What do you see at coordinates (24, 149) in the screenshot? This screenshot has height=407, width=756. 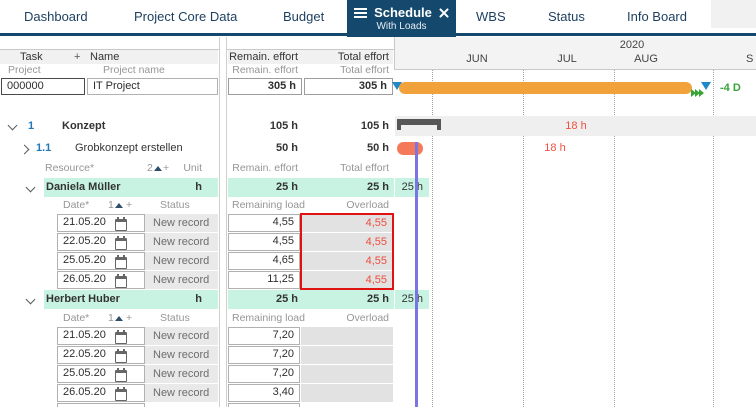 I see `expand-grobkonzept-icon` at bounding box center [24, 149].